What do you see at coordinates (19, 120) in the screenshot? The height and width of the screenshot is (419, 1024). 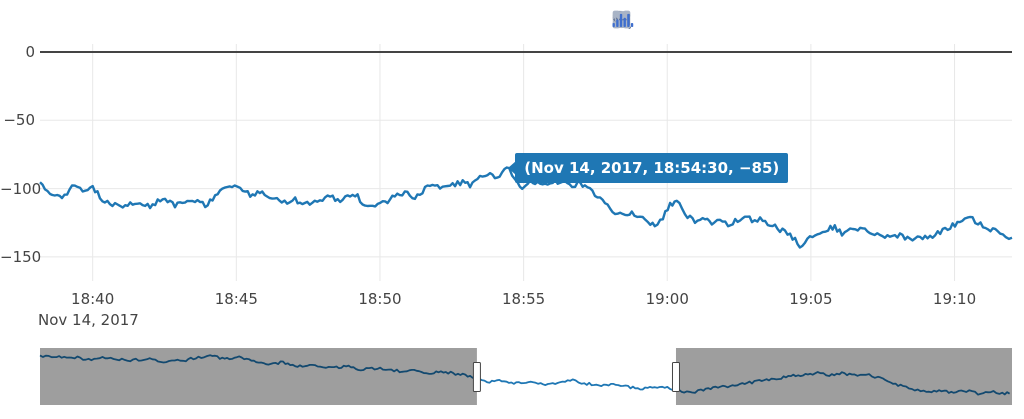 I see `y-tick-label: −50` at bounding box center [19, 120].